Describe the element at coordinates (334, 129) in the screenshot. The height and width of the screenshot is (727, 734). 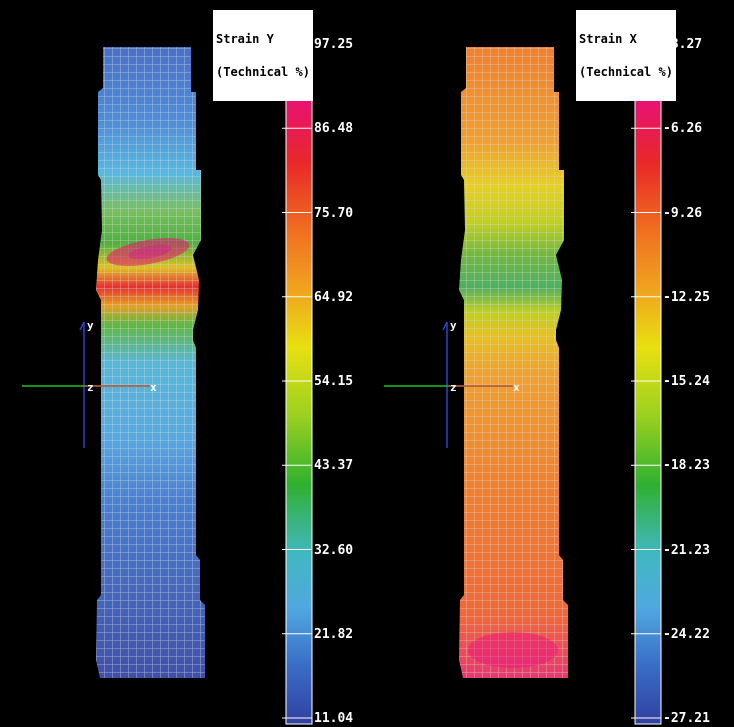
I see `colorbar-tick-label: 86.48` at that location.